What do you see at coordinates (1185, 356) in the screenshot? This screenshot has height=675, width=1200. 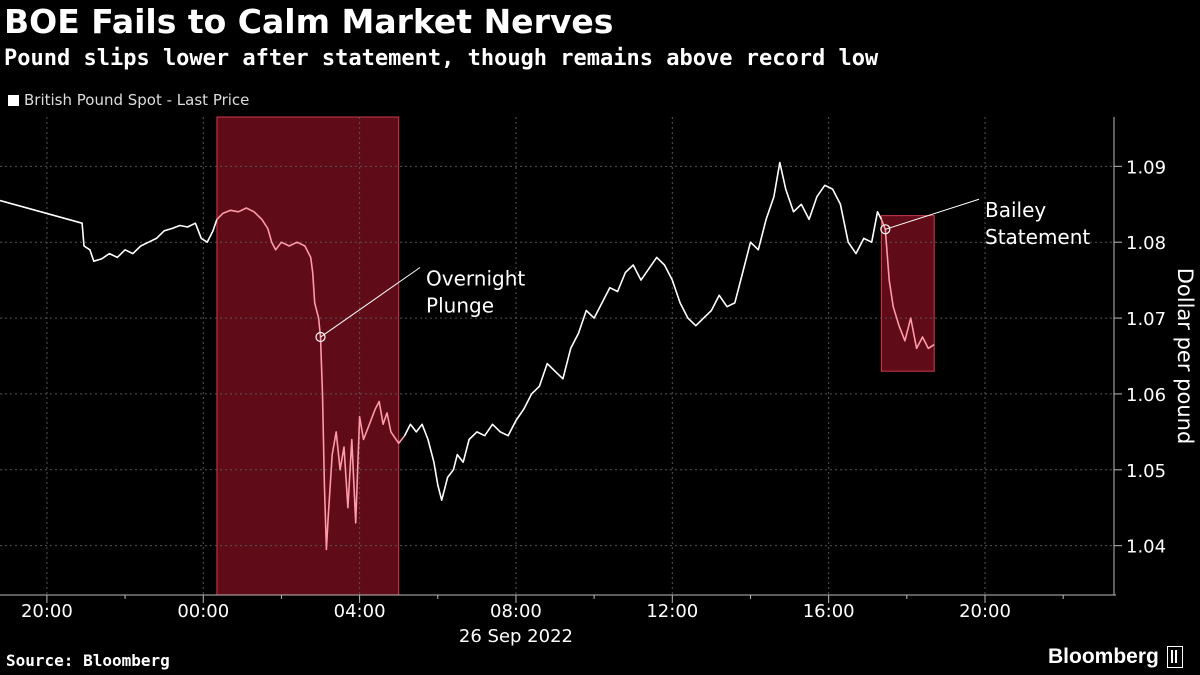 I see `y-axis-title: Dollar per pound` at bounding box center [1185, 356].